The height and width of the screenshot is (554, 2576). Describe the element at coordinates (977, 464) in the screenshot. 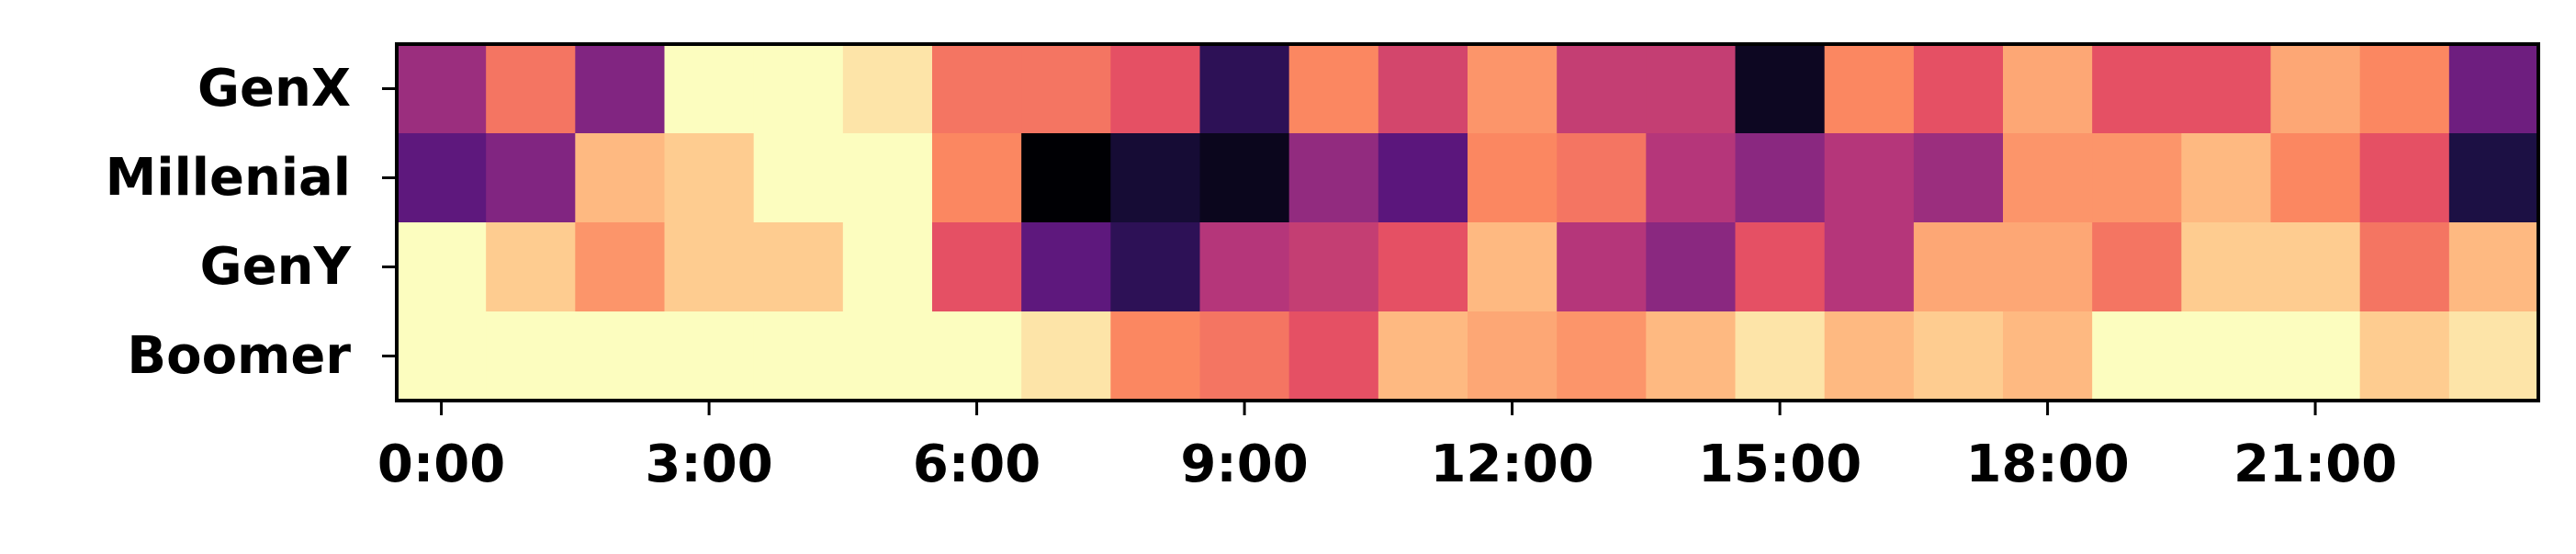

I see `x-tick-label-6-00: 6:00` at that location.